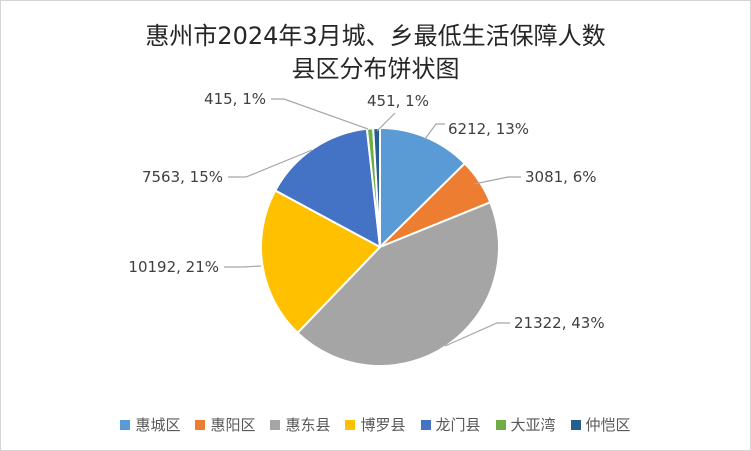  I want to click on legend-item-4: 龙门县, so click(450, 424).